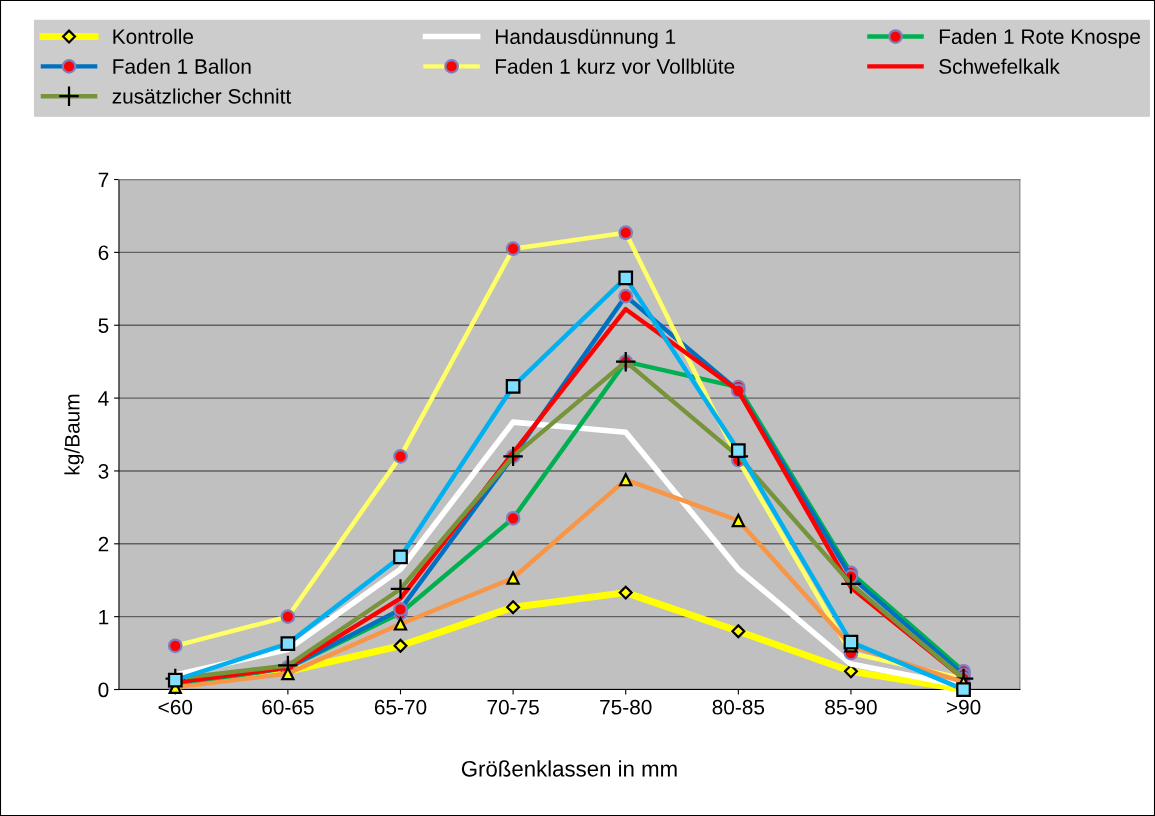  What do you see at coordinates (103, 471) in the screenshot?
I see `y-tick-label: 3` at bounding box center [103, 471].